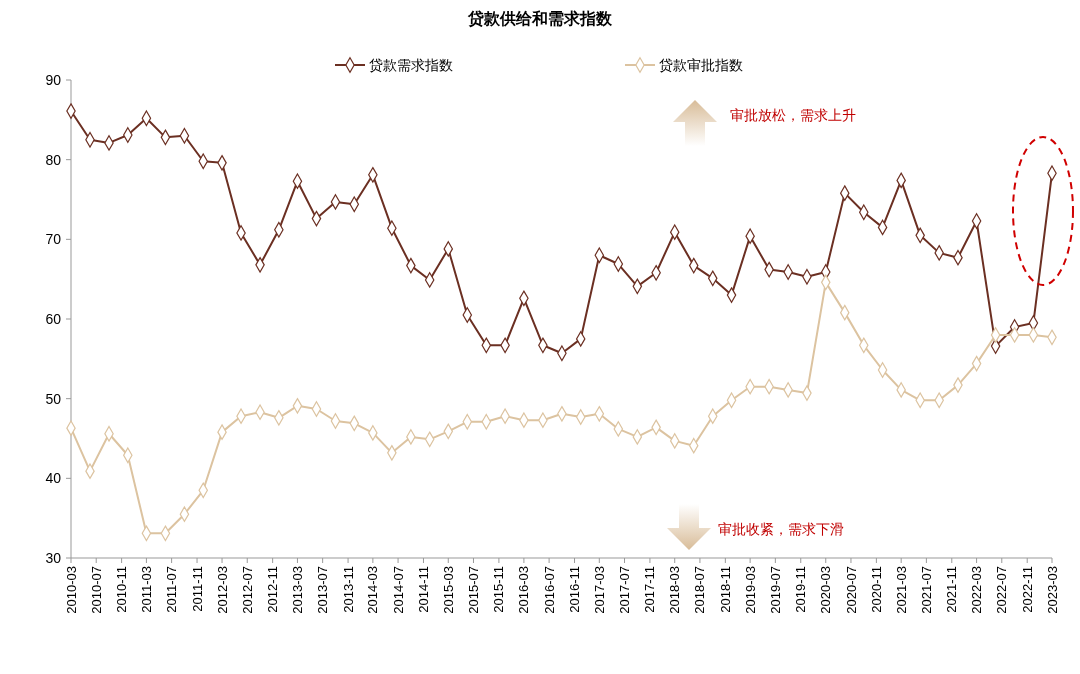 The height and width of the screenshot is (674, 1080). I want to click on x-tick-label: 2021-11, so click(952, 589).